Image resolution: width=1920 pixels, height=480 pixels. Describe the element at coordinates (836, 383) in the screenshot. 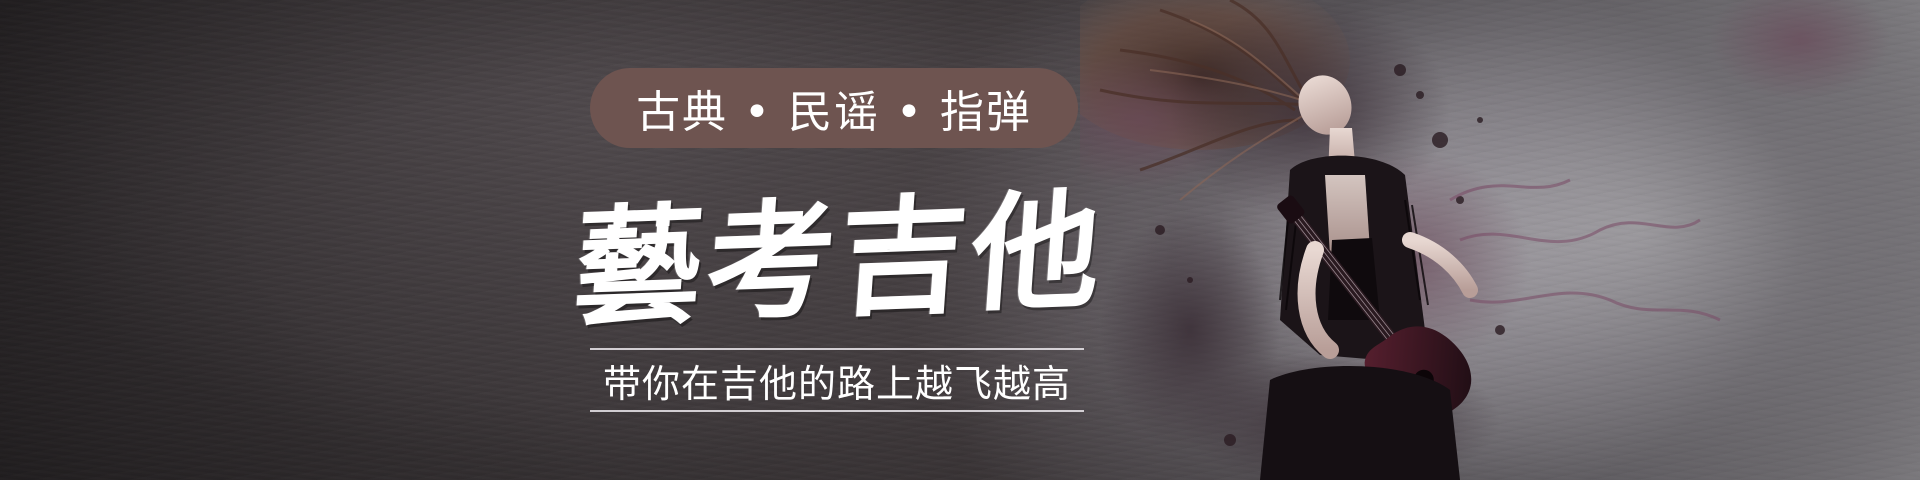

I see `banner-subtitle: 带你在吉他的路上越飞越高` at that location.